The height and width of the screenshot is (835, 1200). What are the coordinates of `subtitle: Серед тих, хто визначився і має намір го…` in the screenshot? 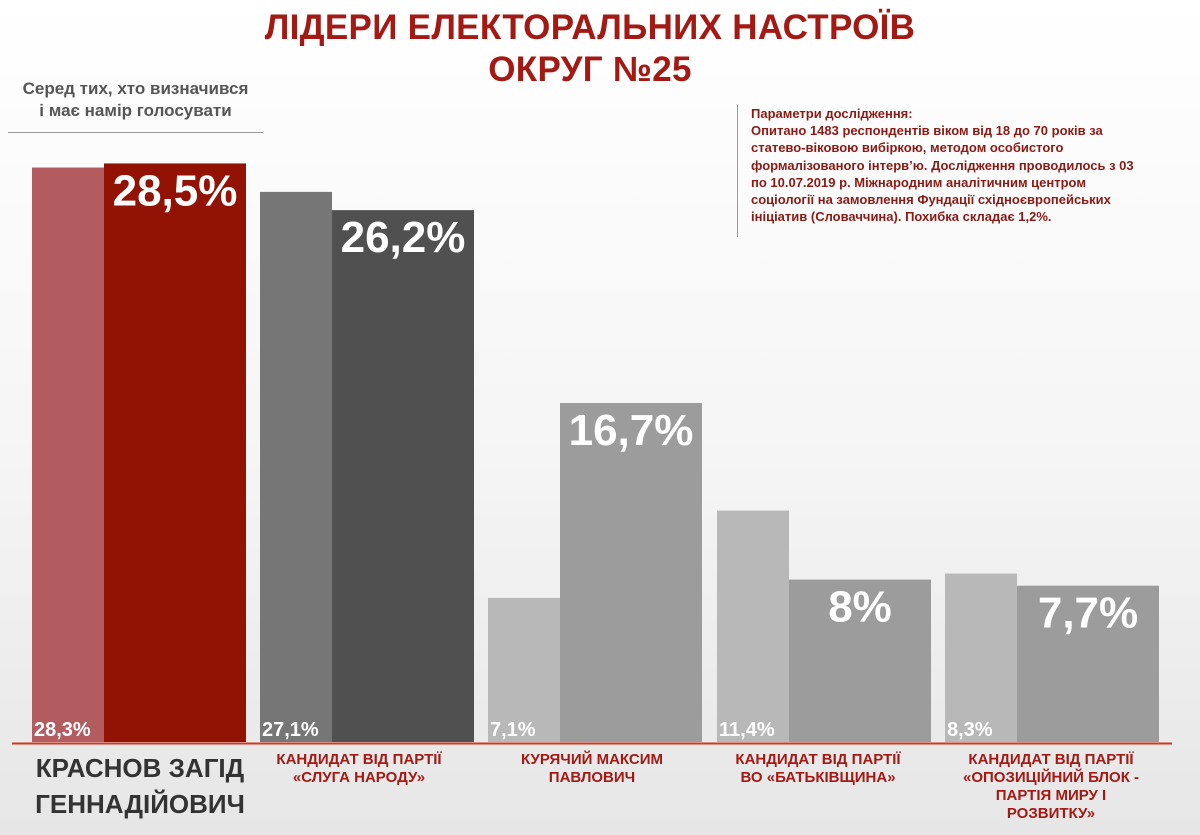 It's located at (135, 100).